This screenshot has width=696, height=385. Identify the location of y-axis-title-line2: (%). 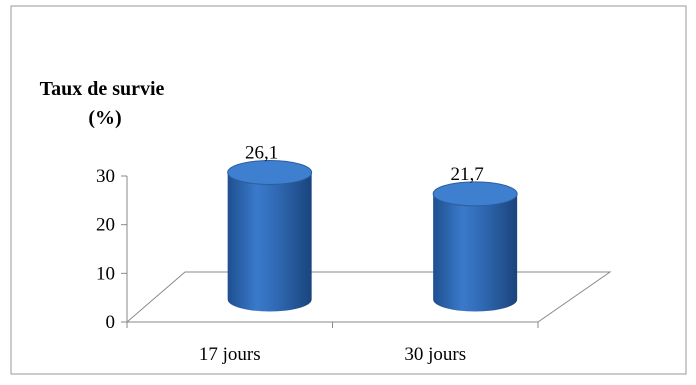
(104, 118).